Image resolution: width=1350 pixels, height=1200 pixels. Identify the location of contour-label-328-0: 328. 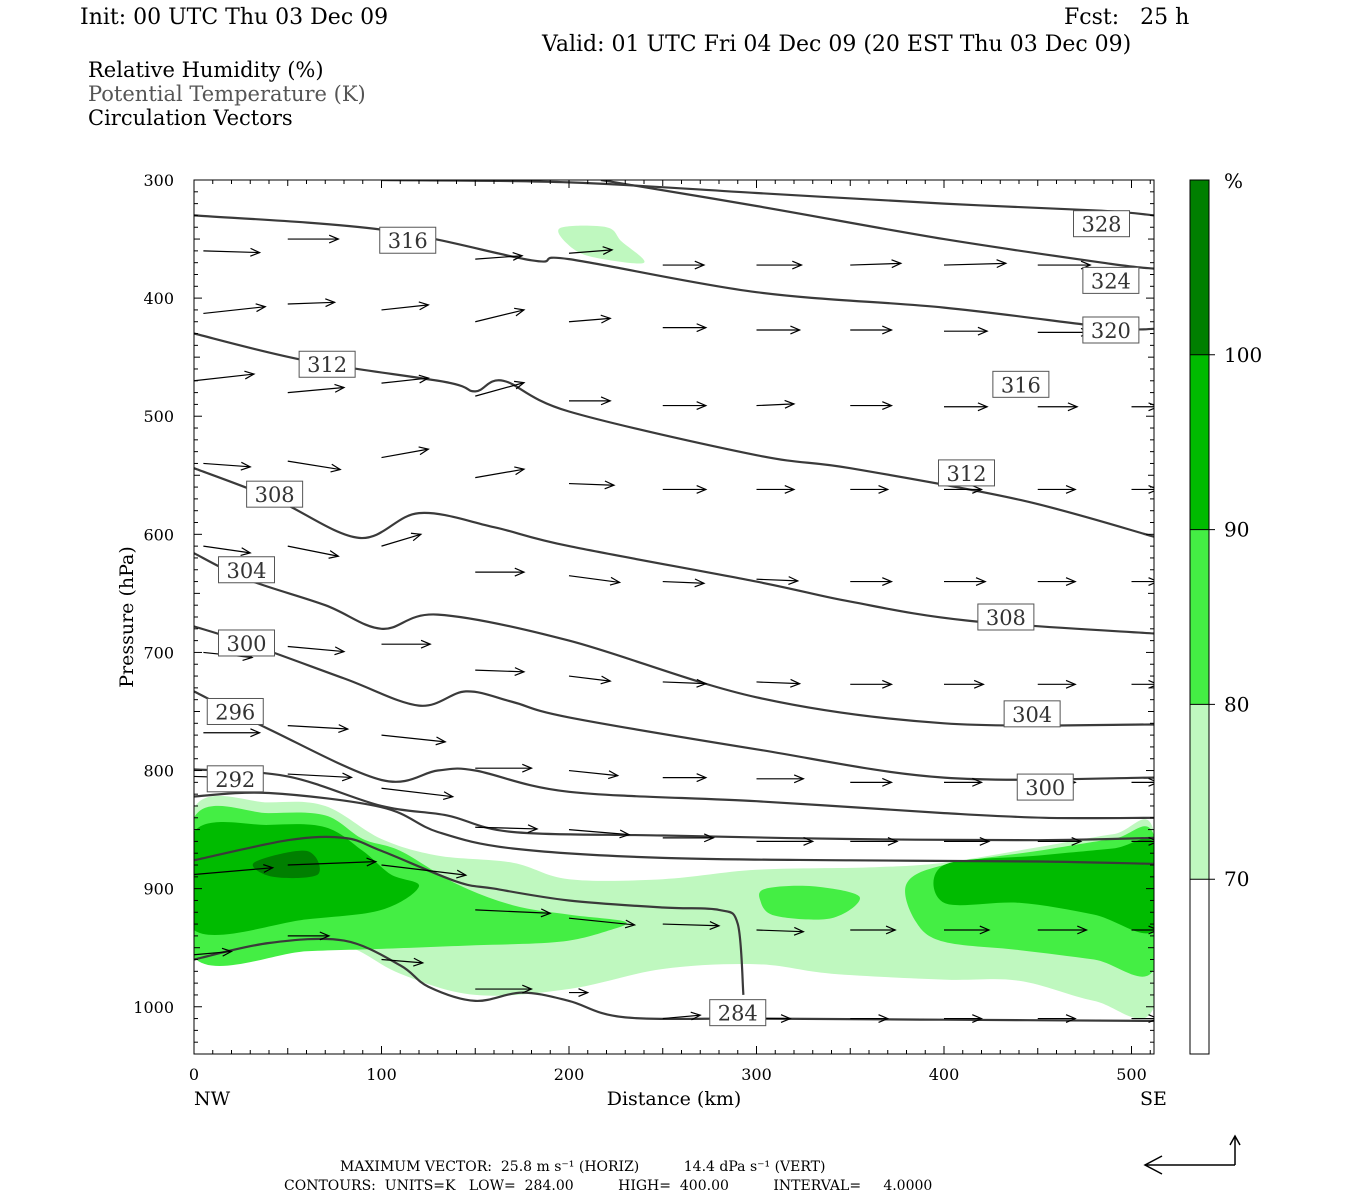
(1101, 224).